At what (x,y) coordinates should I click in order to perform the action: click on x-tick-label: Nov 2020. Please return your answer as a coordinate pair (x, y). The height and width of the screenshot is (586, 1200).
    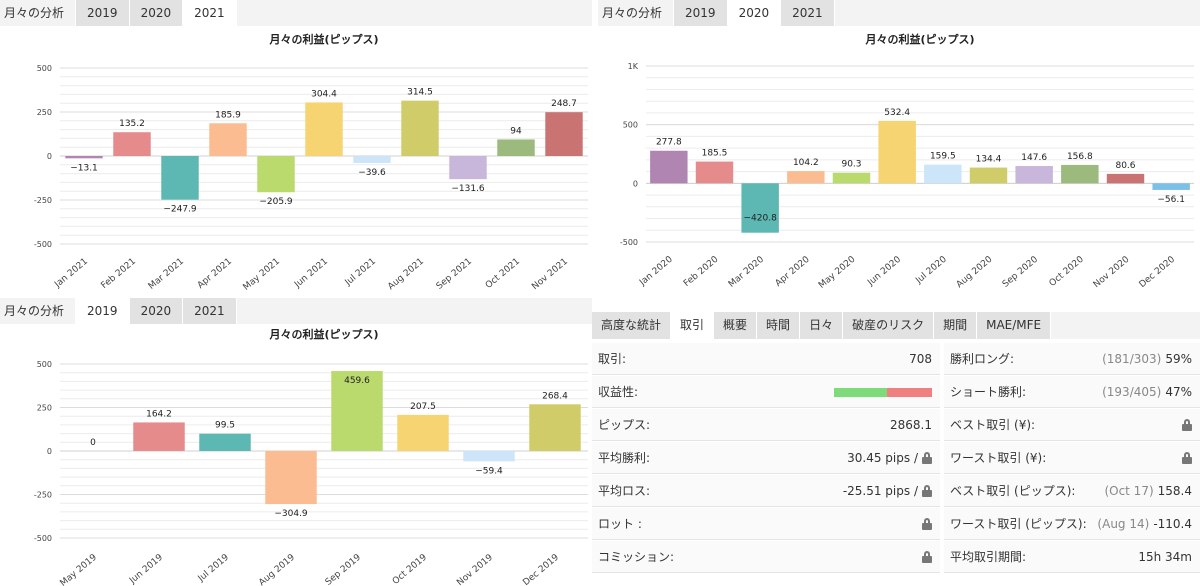
    Looking at the image, I should click on (1112, 272).